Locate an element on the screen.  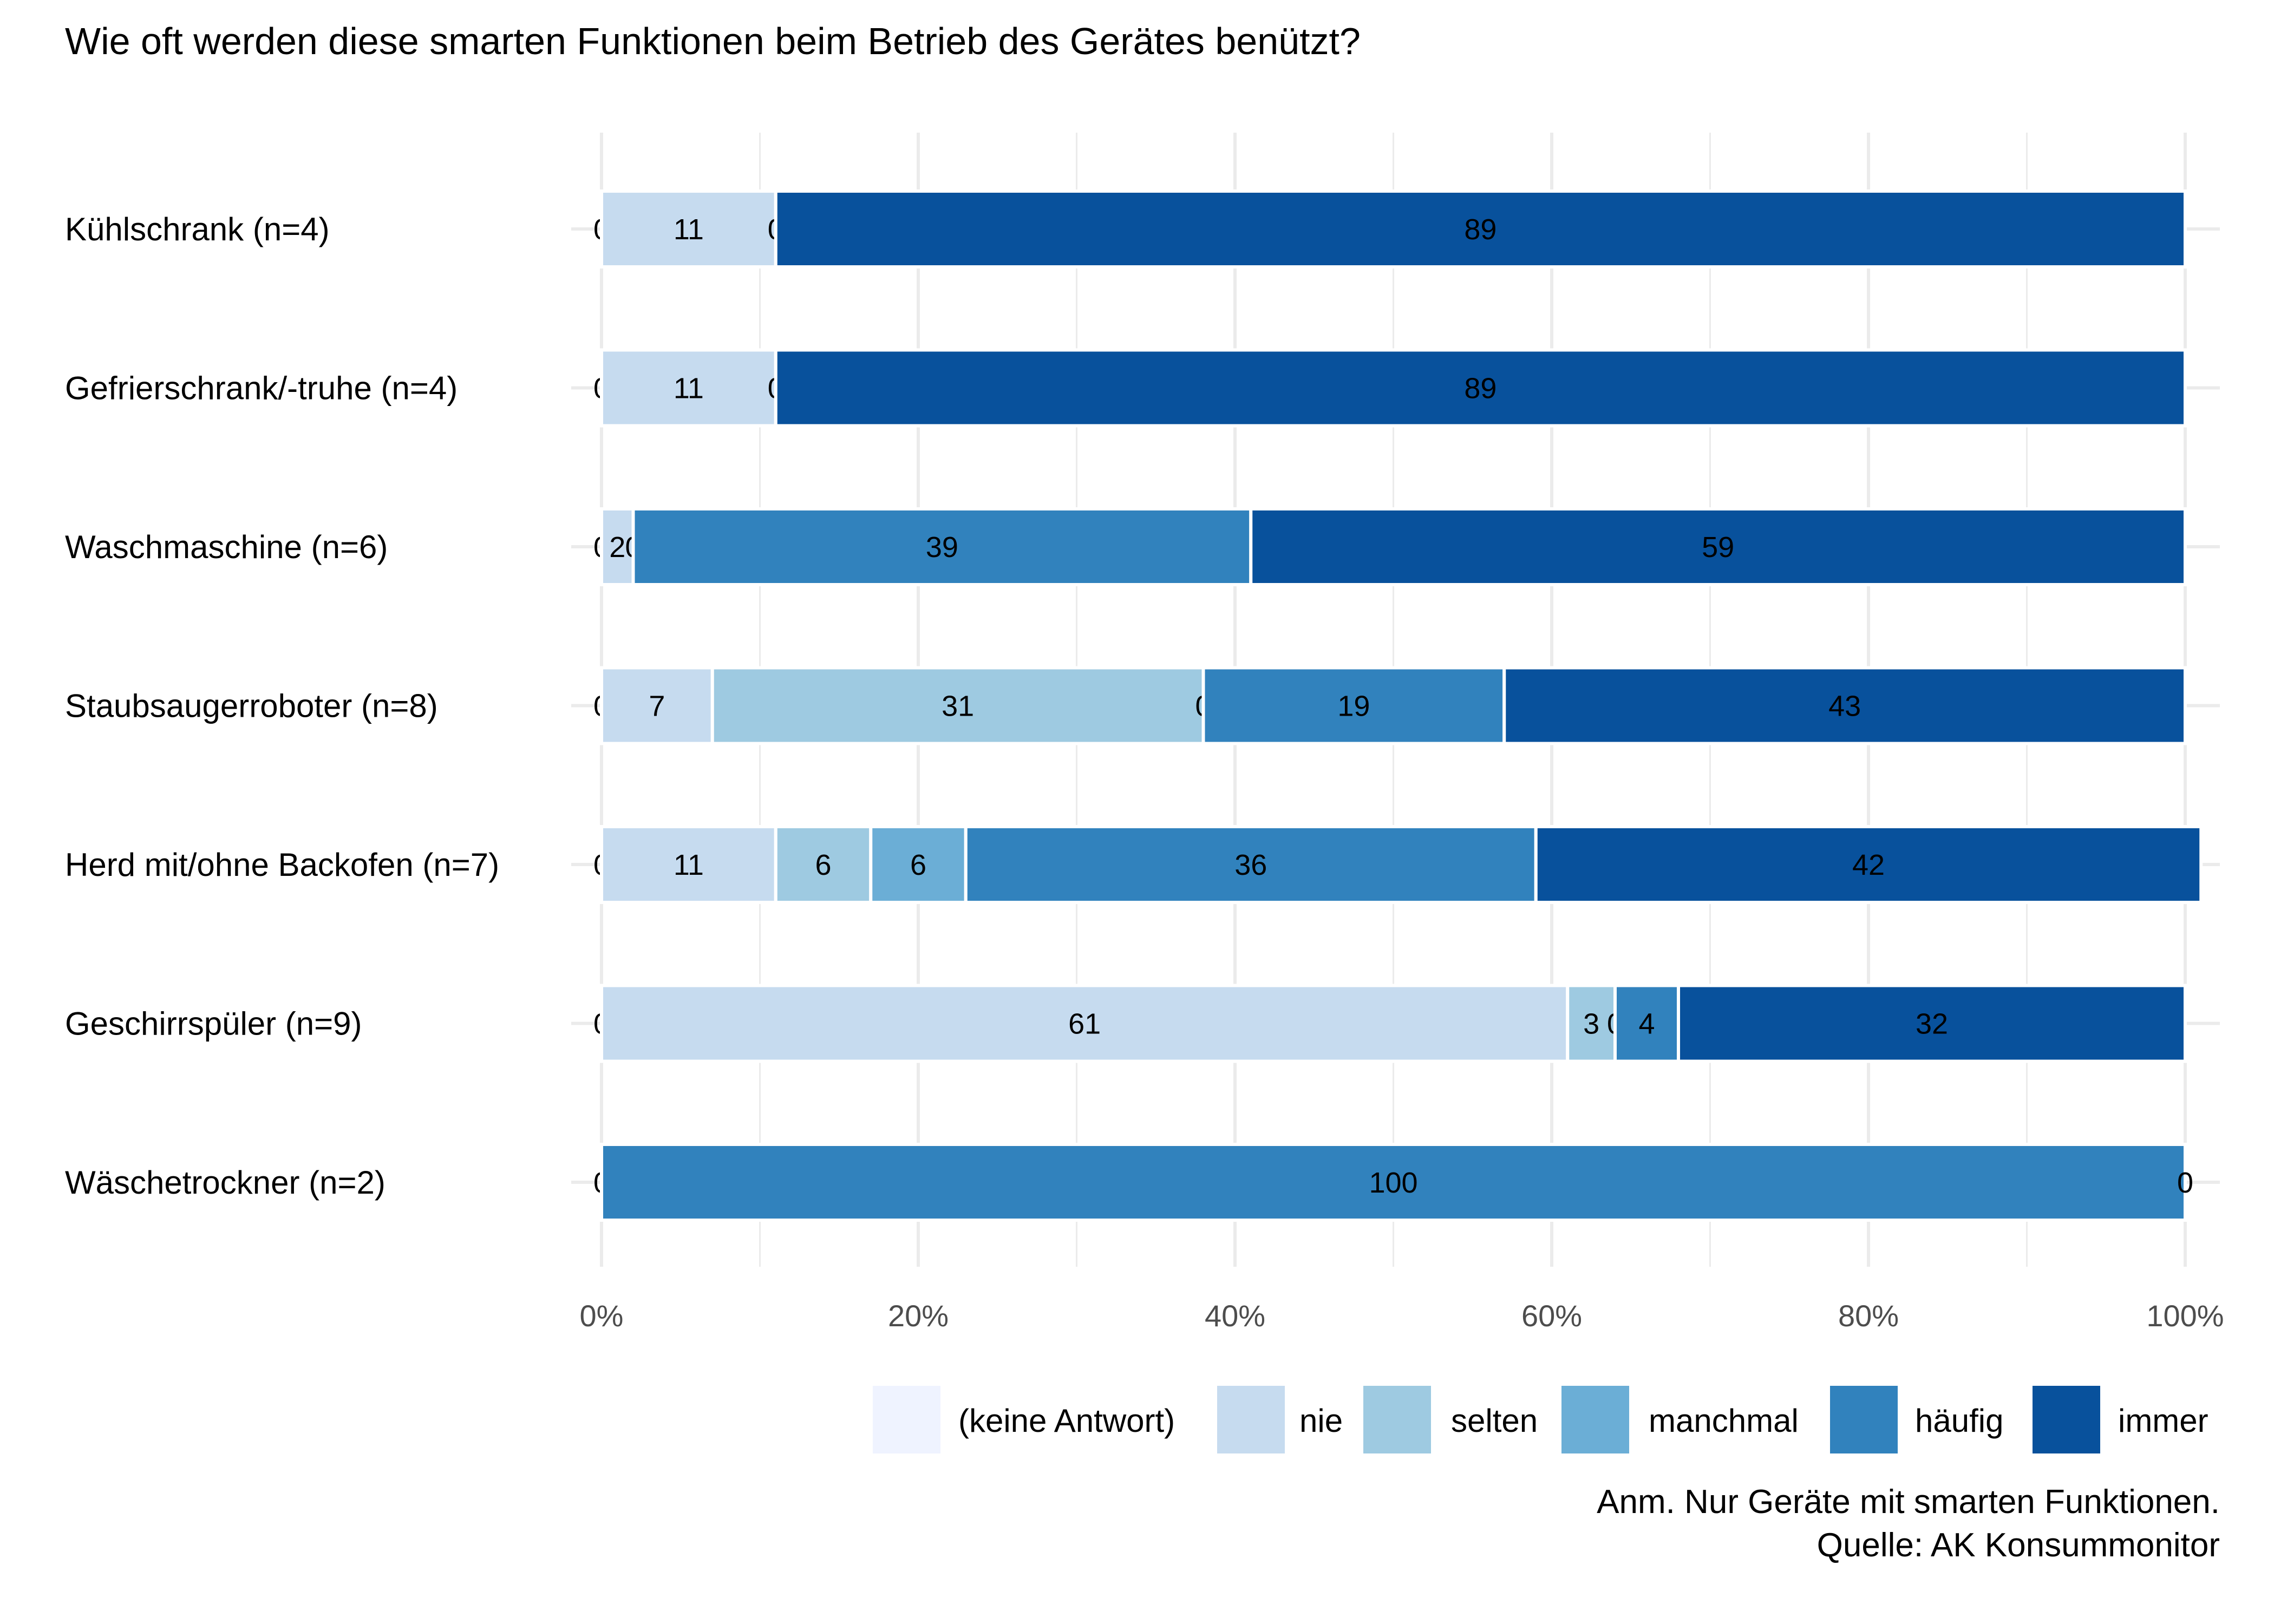
category-label: Geschirrspüler (n=9) is located at coordinates (214, 1024).